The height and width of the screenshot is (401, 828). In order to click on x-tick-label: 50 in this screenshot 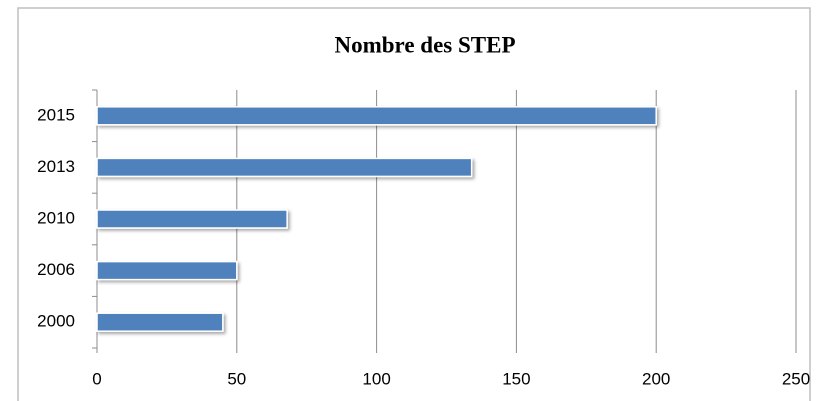, I will do `click(236, 378)`.